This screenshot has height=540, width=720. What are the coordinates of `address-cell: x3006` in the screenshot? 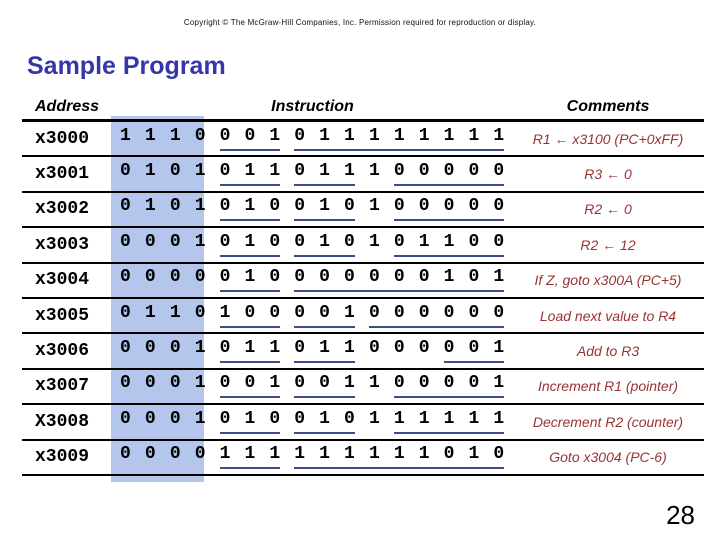 It's located at (67, 351).